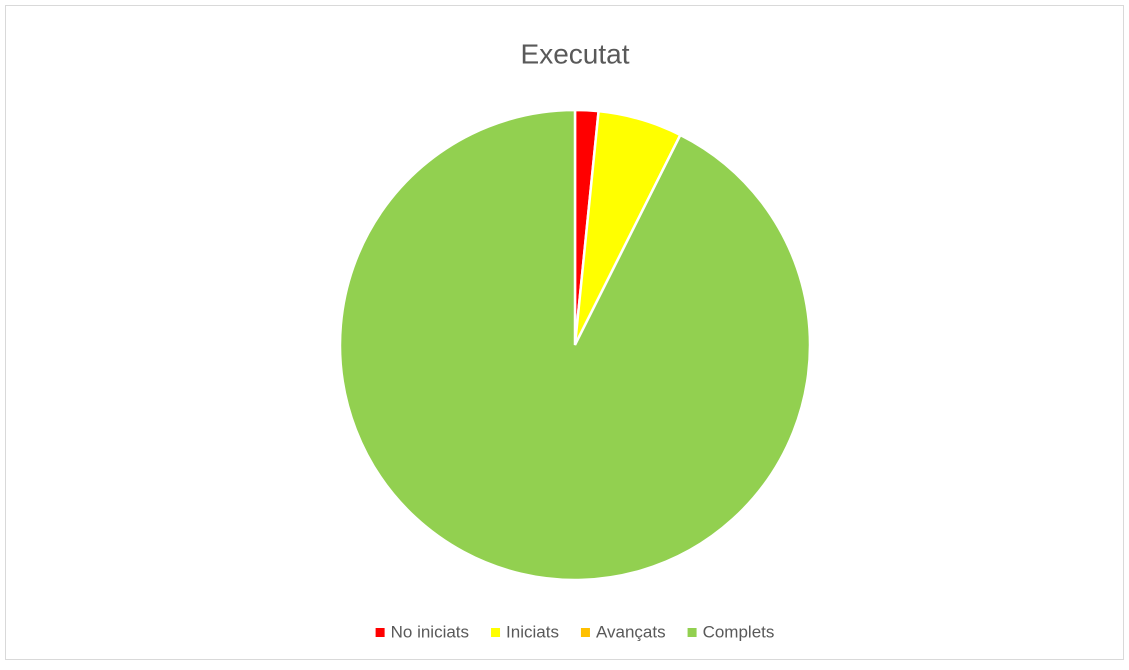 Image resolution: width=1129 pixels, height=670 pixels. What do you see at coordinates (575, 53) in the screenshot?
I see `chart-title: Executat` at bounding box center [575, 53].